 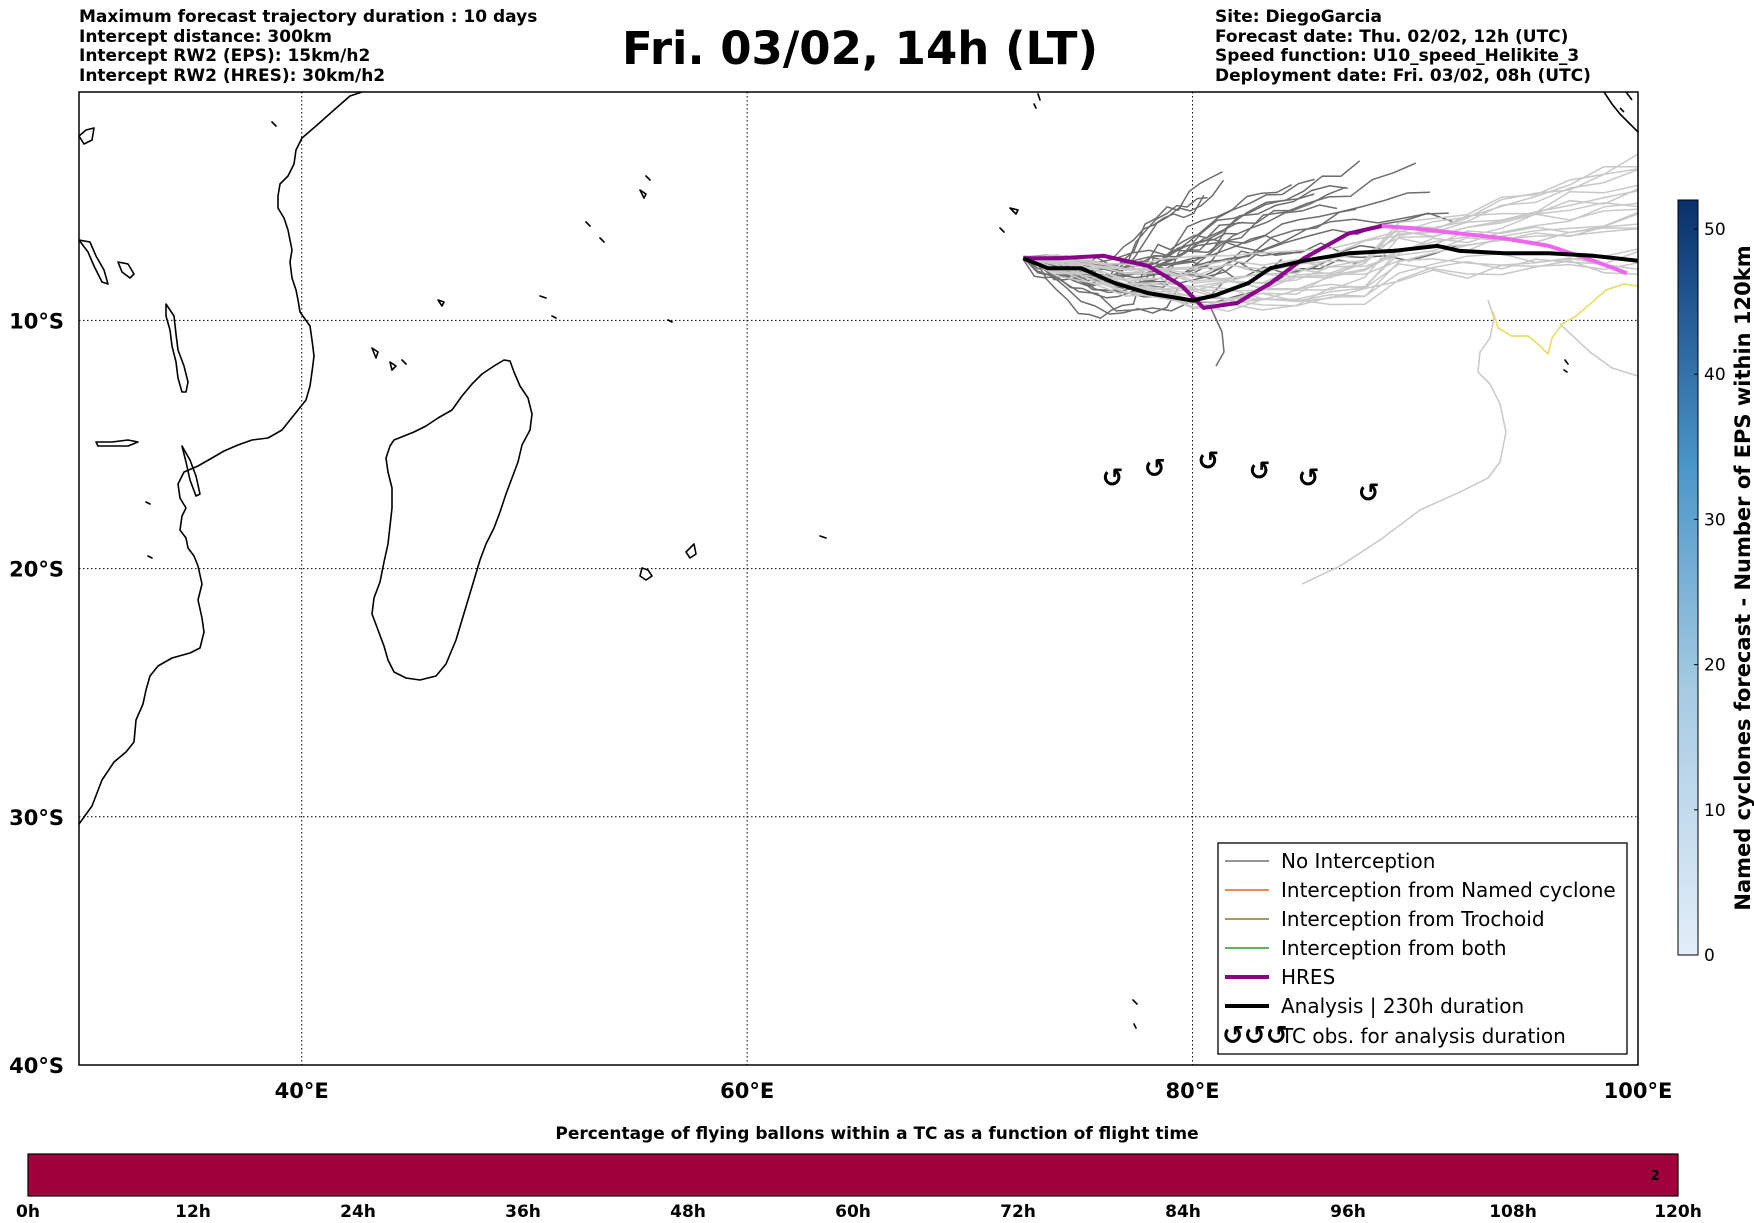 What do you see at coordinates (1402, 1006) in the screenshot?
I see `legend-label-analysis: Analysis | 230h duration` at bounding box center [1402, 1006].